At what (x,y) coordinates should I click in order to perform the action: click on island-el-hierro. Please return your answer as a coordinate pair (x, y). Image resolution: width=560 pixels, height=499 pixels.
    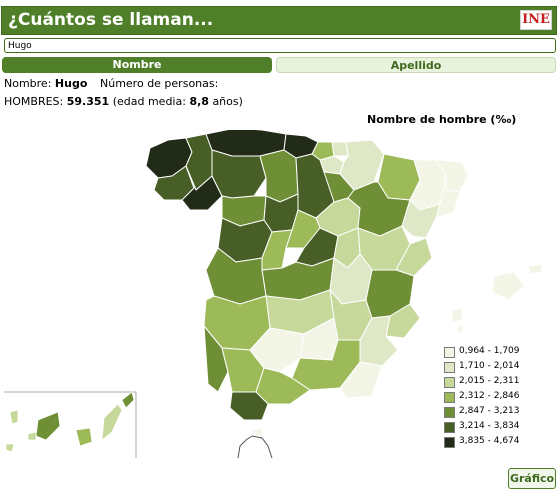
    Looking at the image, I should click on (10, 448).